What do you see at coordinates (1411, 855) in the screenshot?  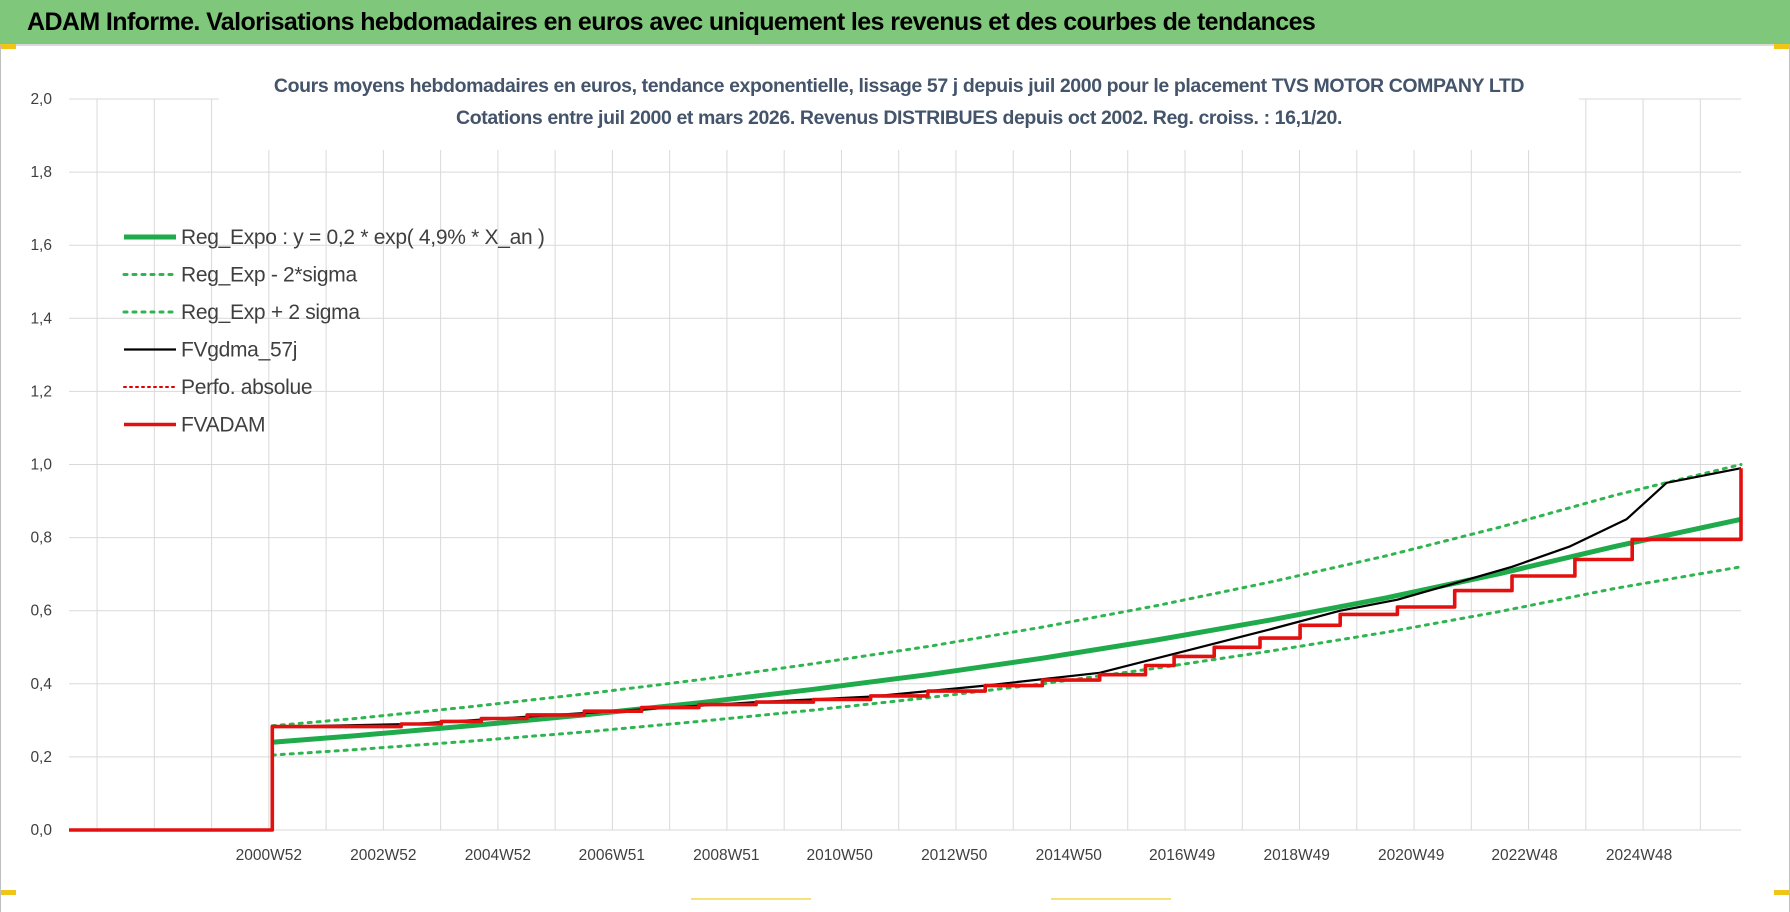 I see `x-tick-label: 2020W49` at bounding box center [1411, 855].